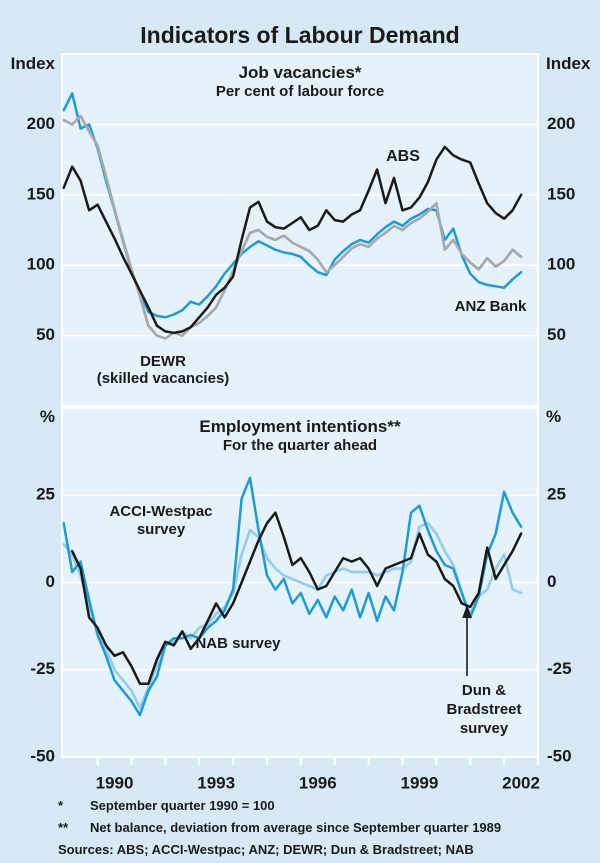  What do you see at coordinates (161, 520) in the screenshot?
I see `acci-series-label: ACCI-Westpac survey` at bounding box center [161, 520].